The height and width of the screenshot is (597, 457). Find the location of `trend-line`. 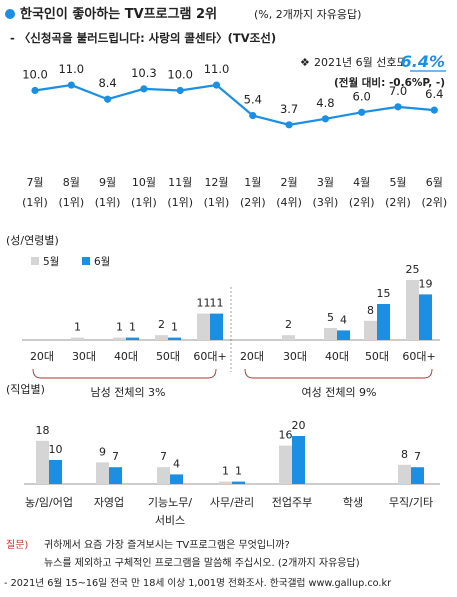

trend-line is located at coordinates (234, 104).